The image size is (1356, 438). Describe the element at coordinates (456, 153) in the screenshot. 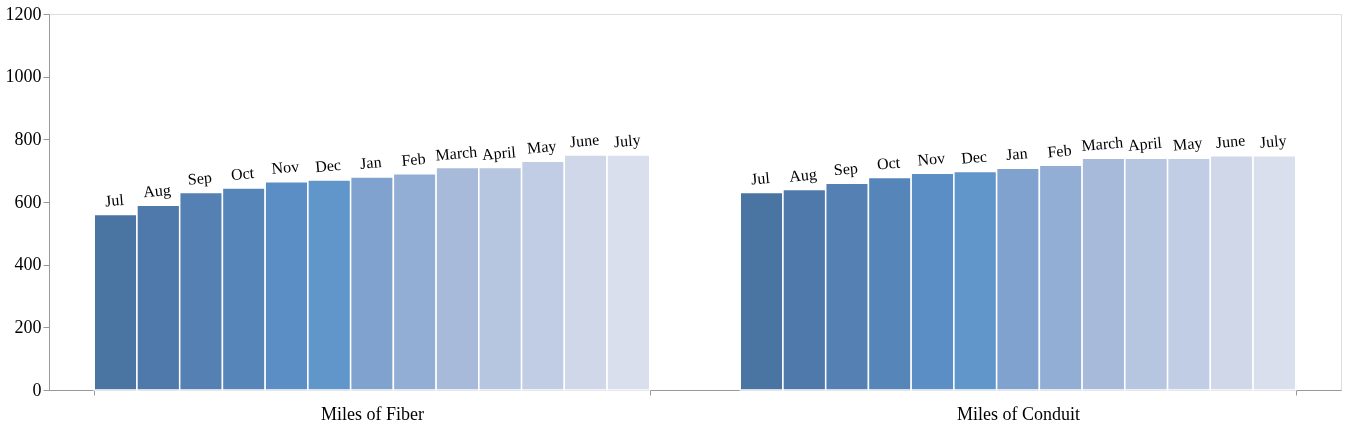

I see `series-label: March` at that location.